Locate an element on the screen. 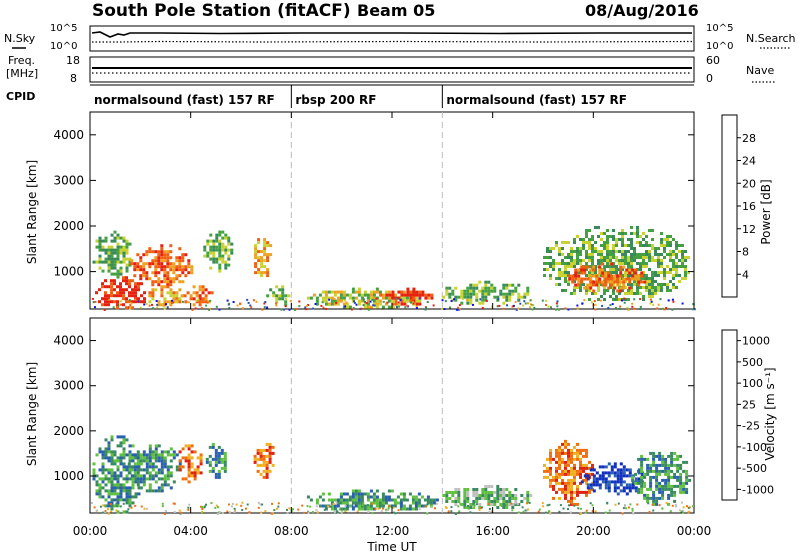 This screenshot has width=800, height=554. colorbar-frame is located at coordinates (729, 415).